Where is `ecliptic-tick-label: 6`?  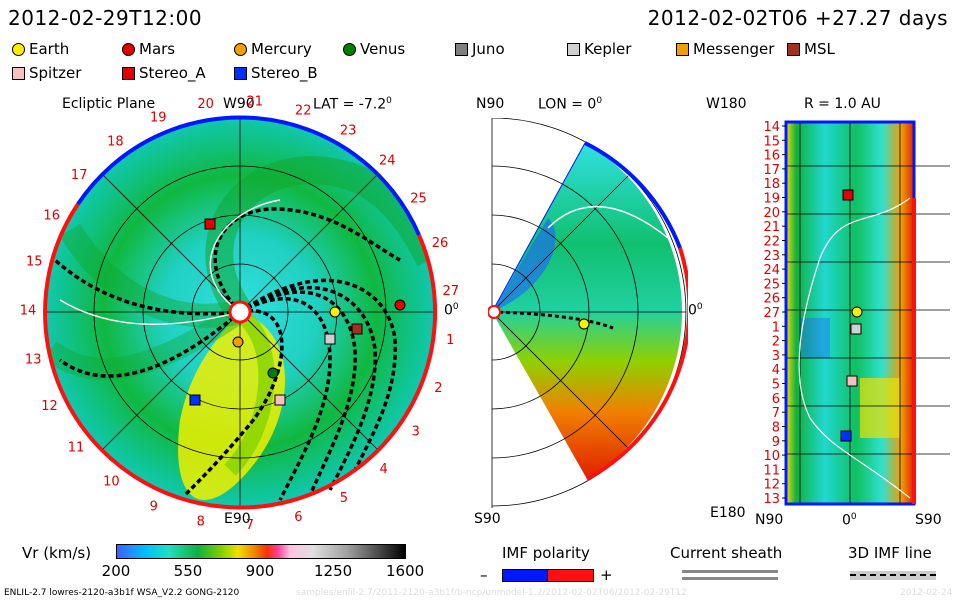 ecliptic-tick-label: 6 is located at coordinates (298, 517).